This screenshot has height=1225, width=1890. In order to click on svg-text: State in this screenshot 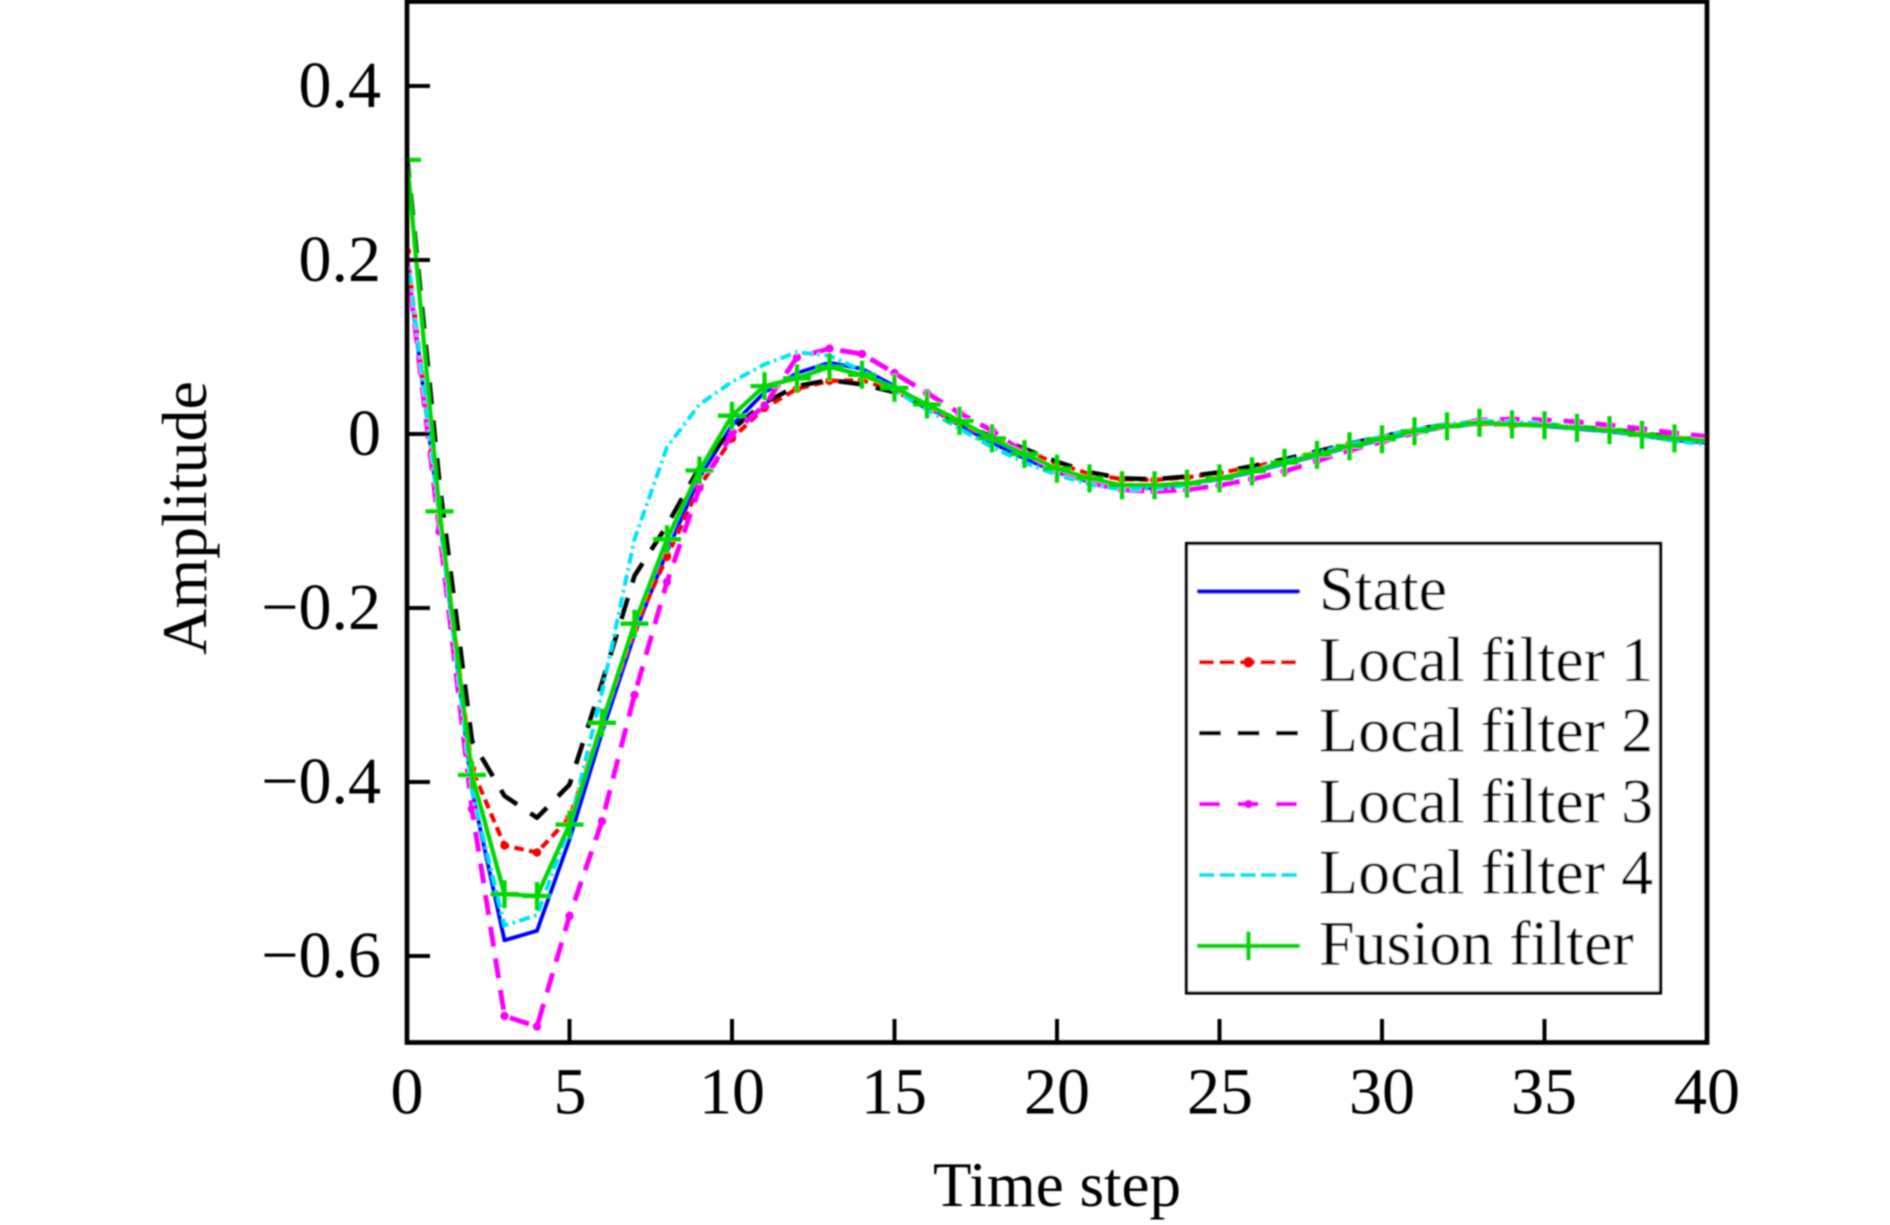, I will do `click(1383, 588)`.